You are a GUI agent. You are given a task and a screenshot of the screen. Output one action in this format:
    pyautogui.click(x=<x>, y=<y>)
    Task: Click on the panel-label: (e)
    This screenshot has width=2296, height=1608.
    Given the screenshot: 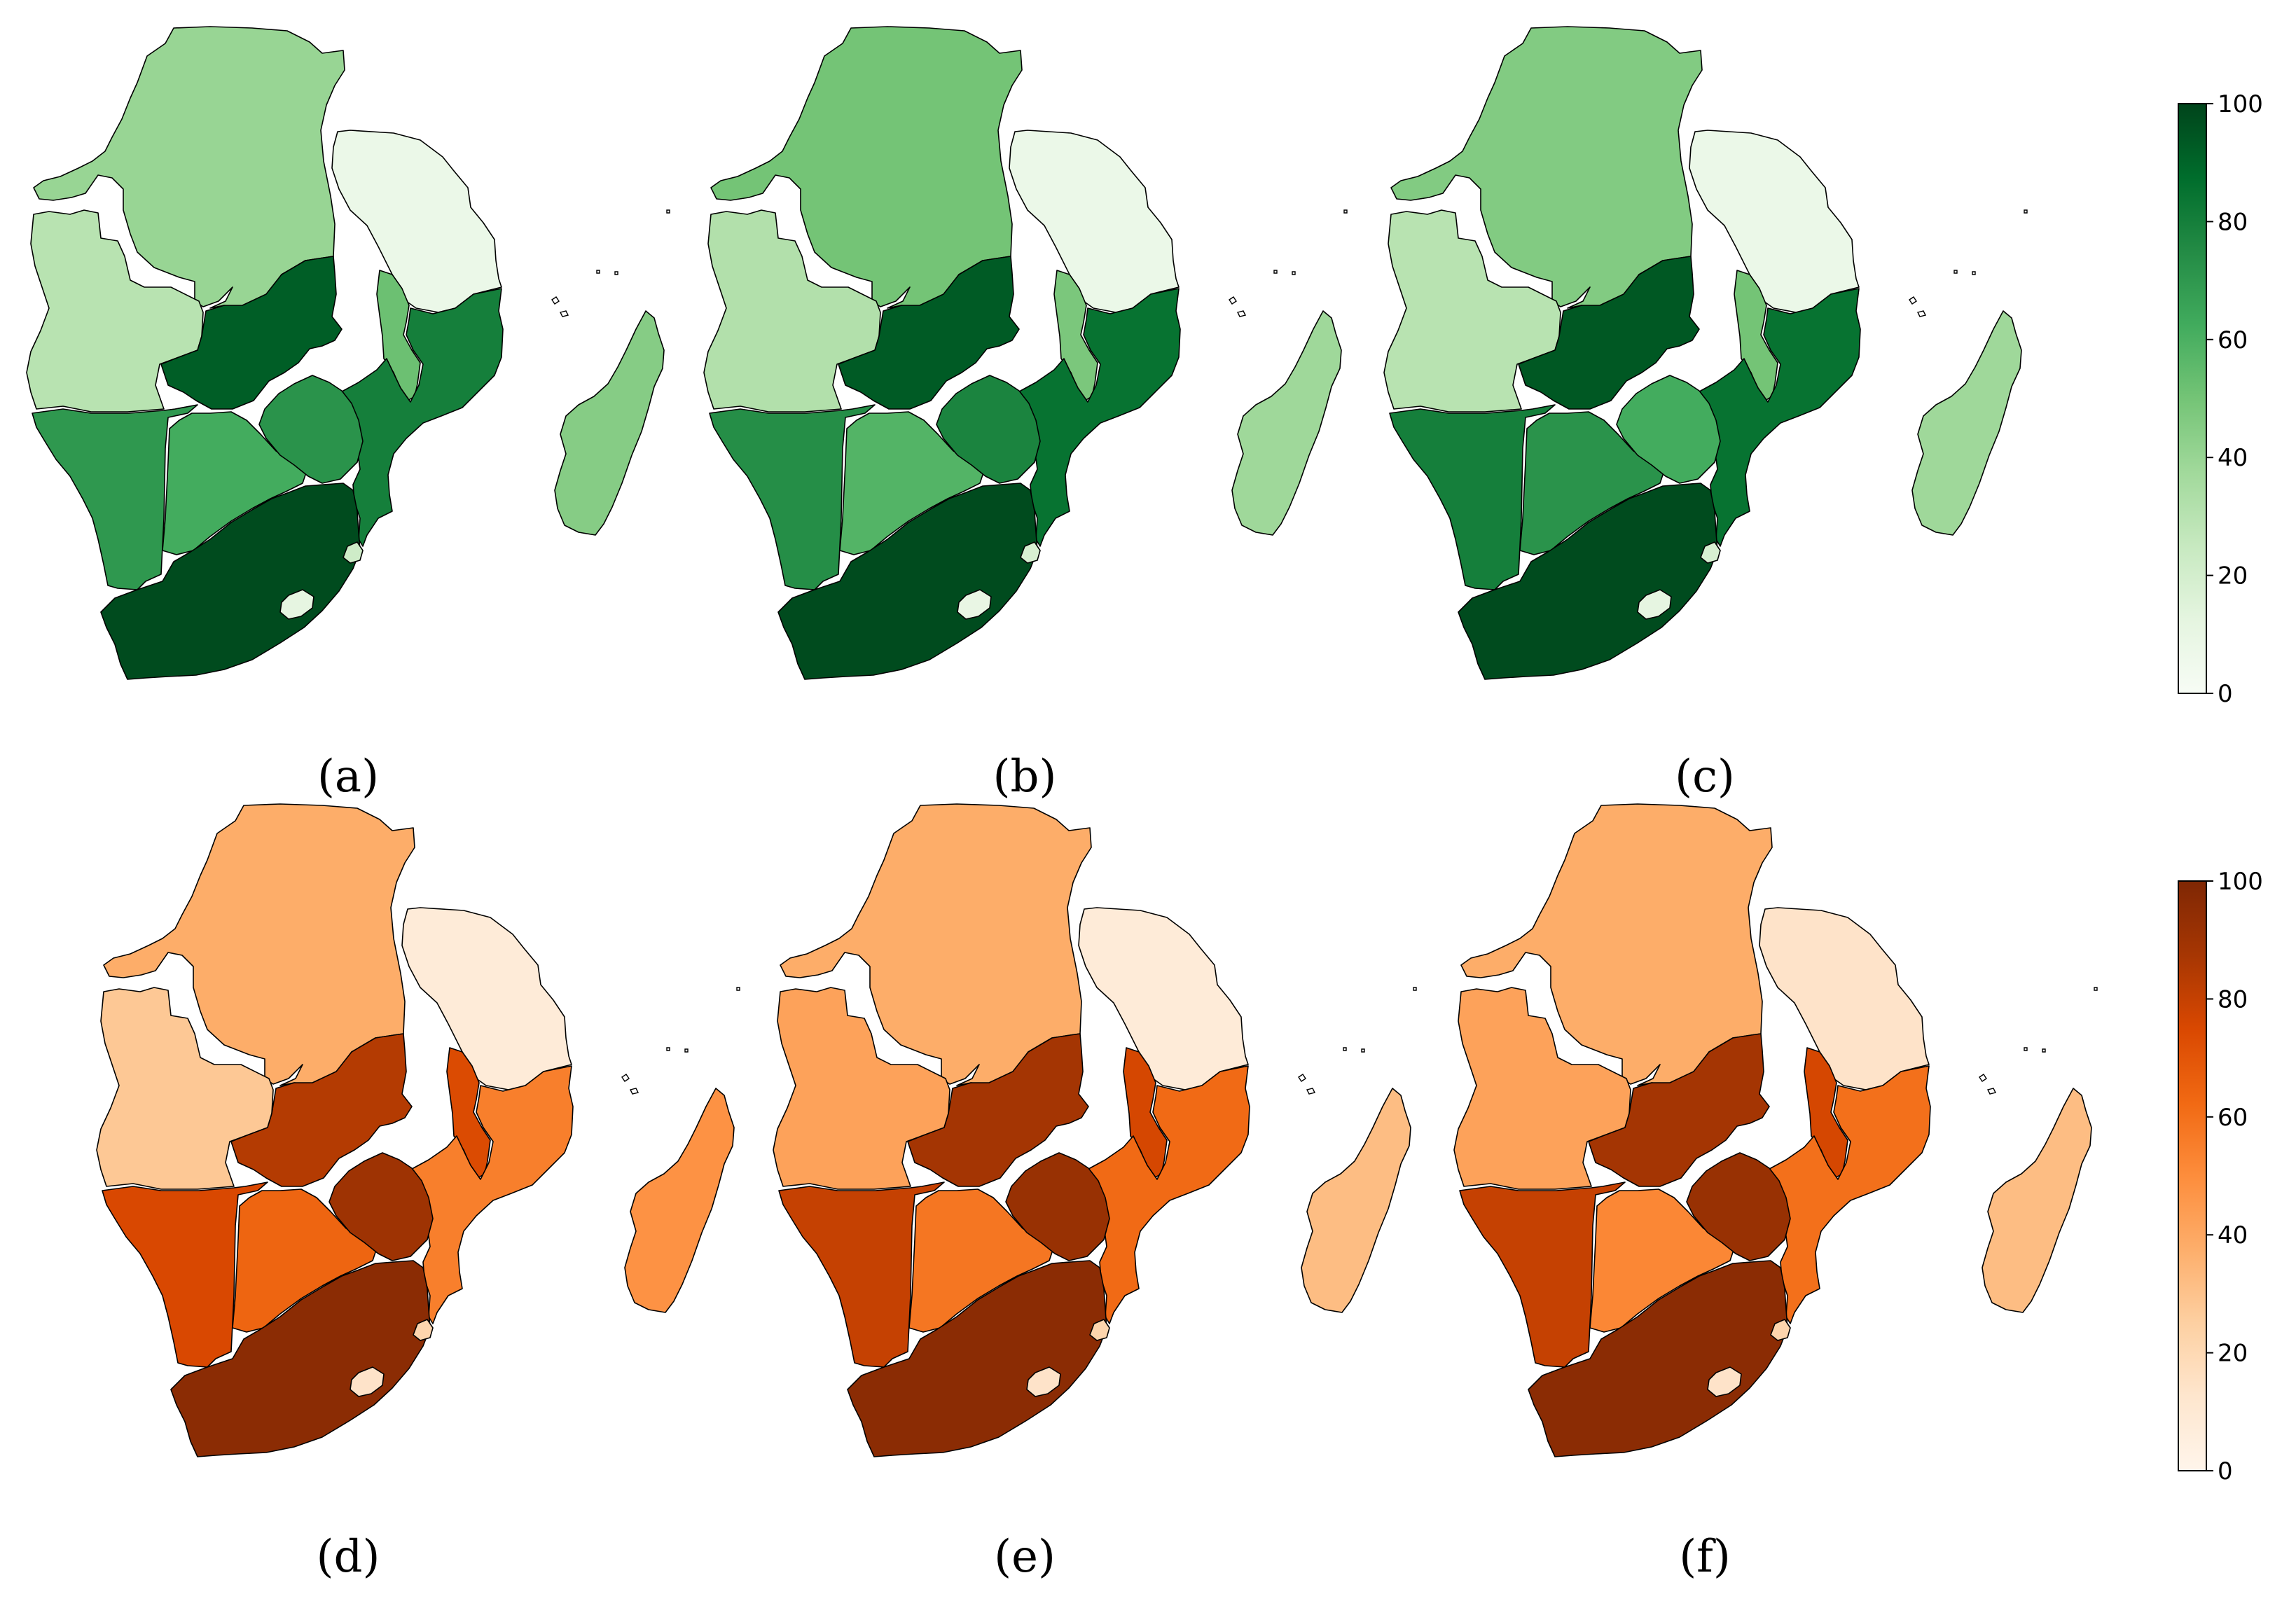 What is the action you would take?
    pyautogui.click(x=1025, y=1557)
    